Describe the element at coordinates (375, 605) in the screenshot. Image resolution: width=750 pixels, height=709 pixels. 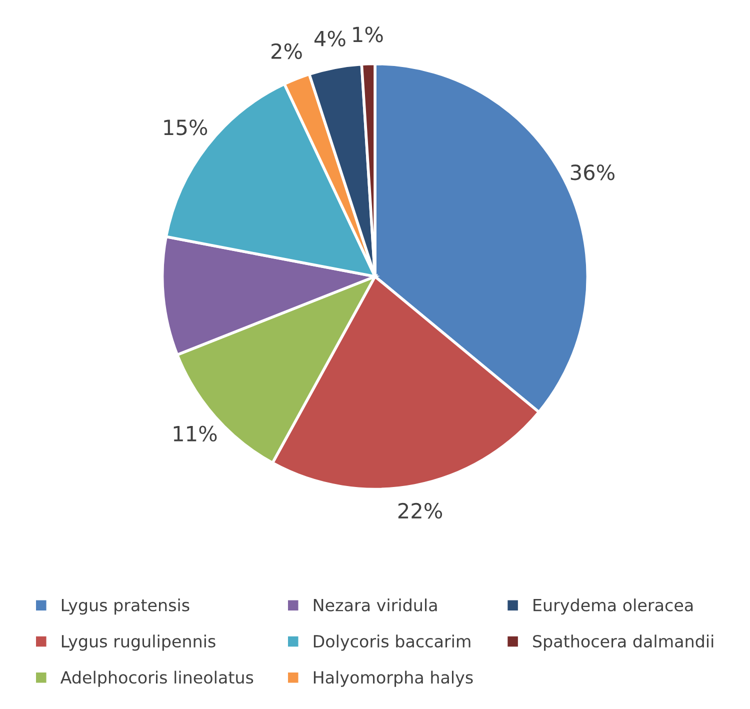
I see `legend-label: Nezara viridula` at that location.